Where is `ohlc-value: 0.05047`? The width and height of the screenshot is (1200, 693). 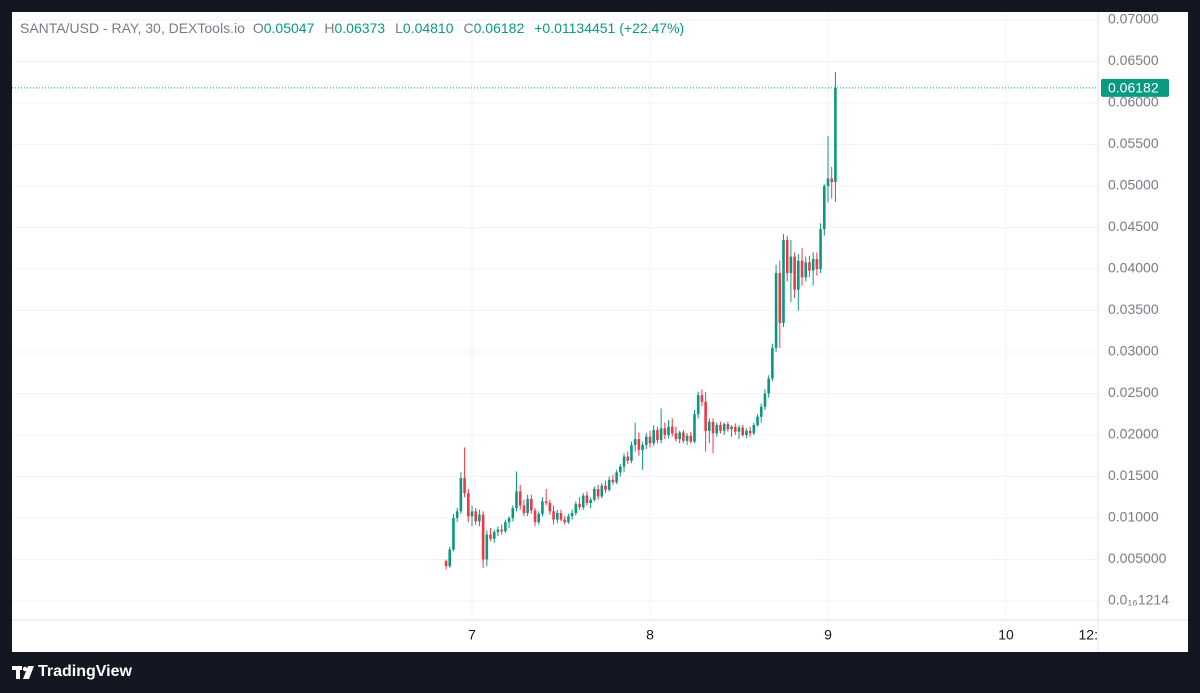
ohlc-value: 0.05047 is located at coordinates (289, 28).